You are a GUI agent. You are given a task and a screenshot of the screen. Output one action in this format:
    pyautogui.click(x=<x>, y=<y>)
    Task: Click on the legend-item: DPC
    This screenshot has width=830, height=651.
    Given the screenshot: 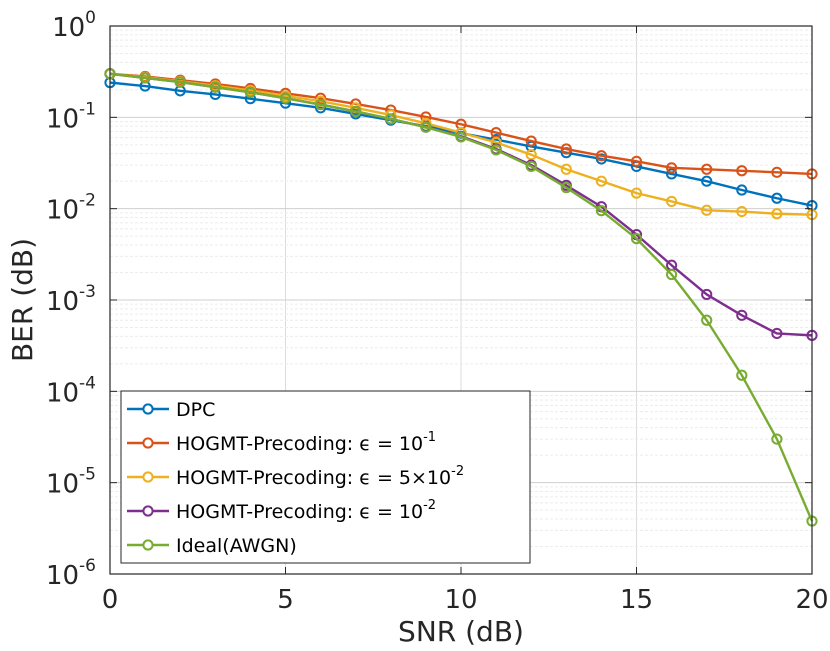 What is the action you would take?
    pyautogui.click(x=171, y=410)
    